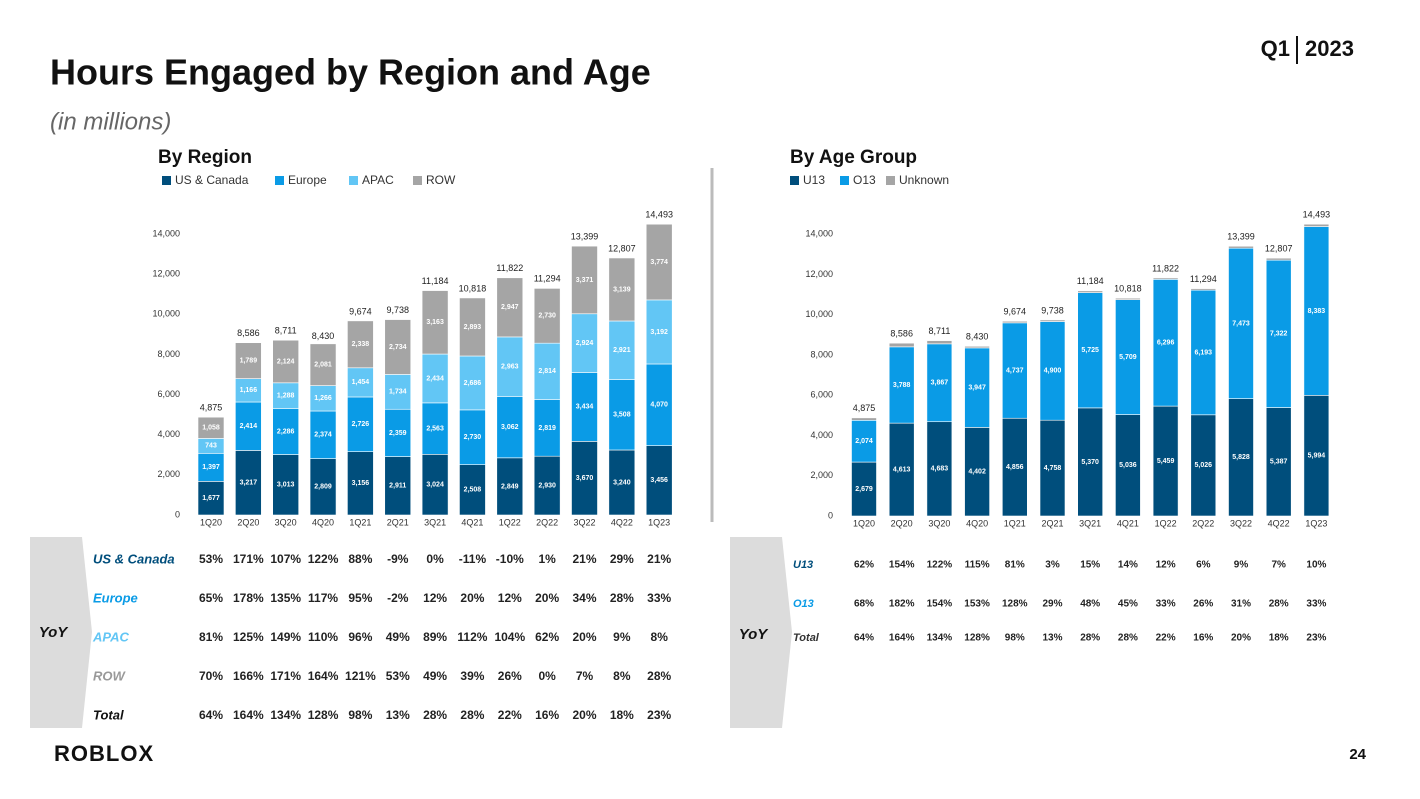 Image resolution: width=1420 pixels, height=799 pixels. I want to click on bar-label: 3,156, so click(361, 483).